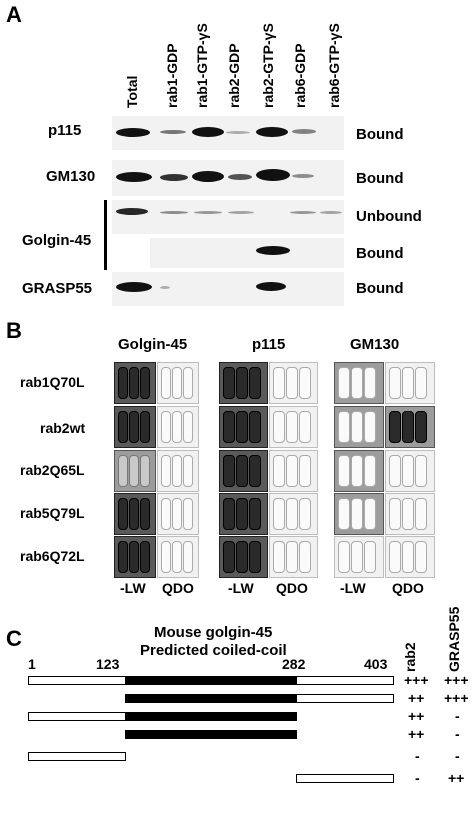 This screenshot has height=817, width=475. Describe the element at coordinates (202, 65) in the screenshot. I see `lane-label-rab1-gtp: rab1-GTP-γS` at that location.